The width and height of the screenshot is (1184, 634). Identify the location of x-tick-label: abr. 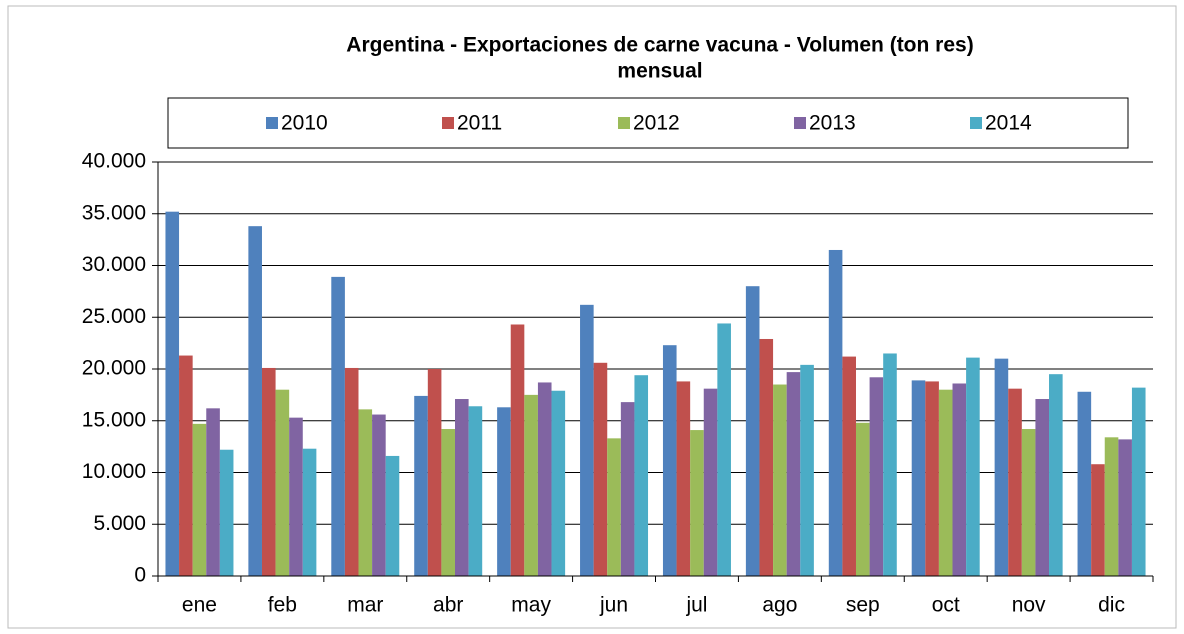
(448, 605).